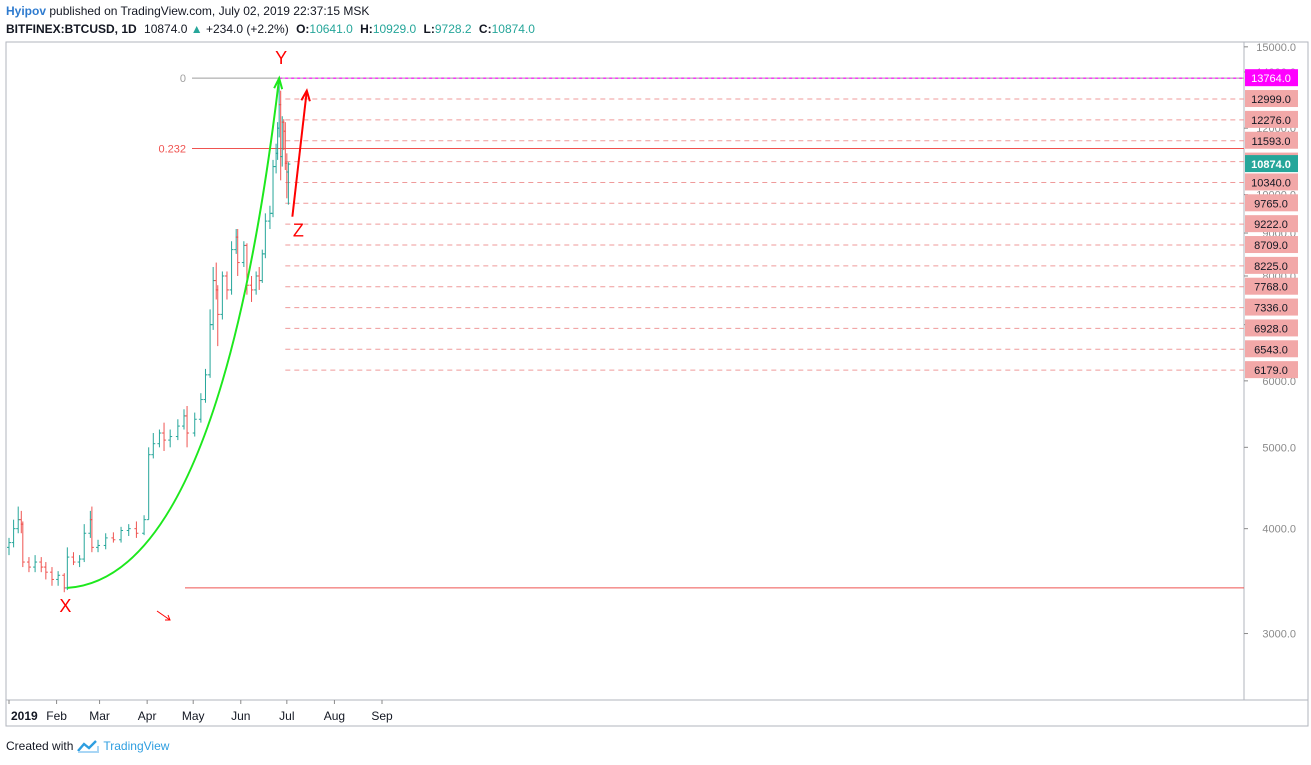 The height and width of the screenshot is (765, 1311). What do you see at coordinates (382, 716) in the screenshot?
I see `x-tick-label: Sep` at bounding box center [382, 716].